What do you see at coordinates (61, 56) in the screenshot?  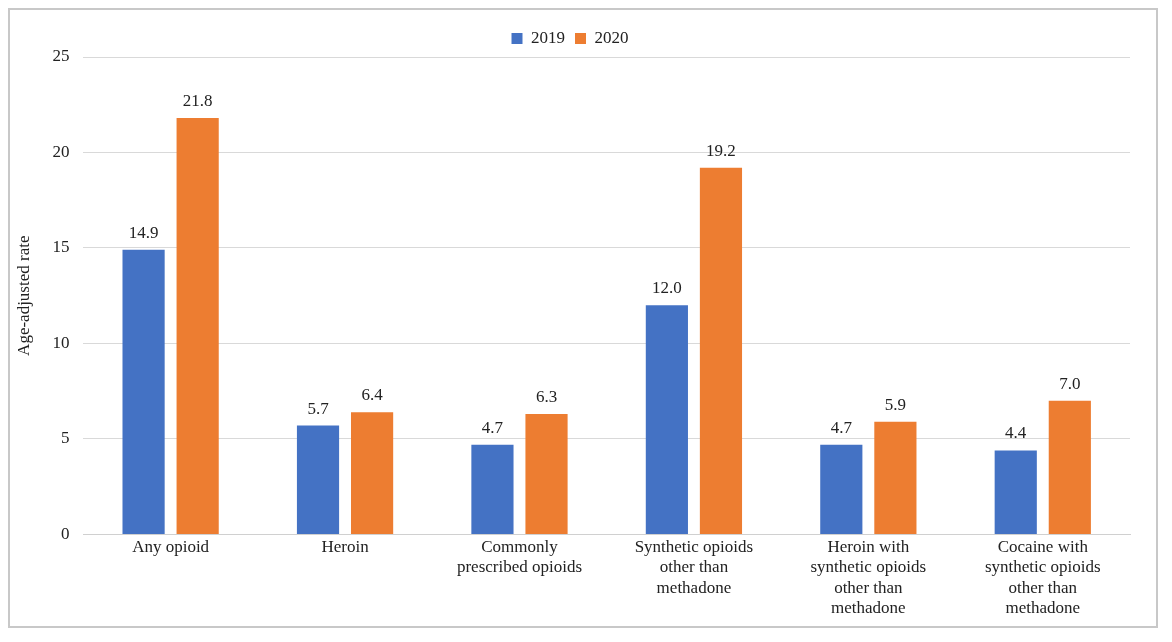 I see `y-tick-label: 25` at bounding box center [61, 56].